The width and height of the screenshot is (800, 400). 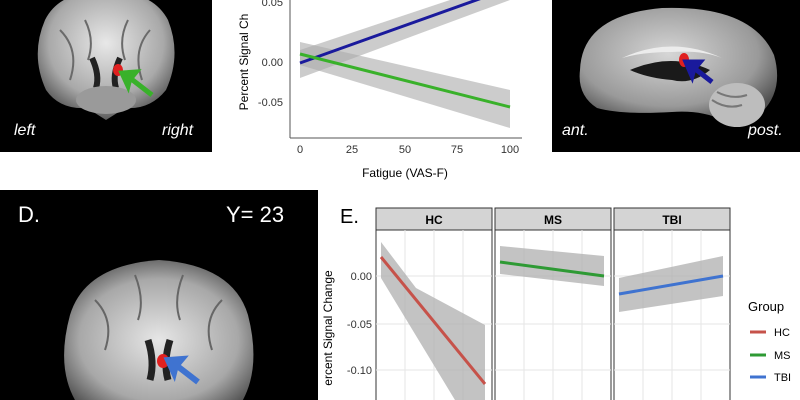 What do you see at coordinates (25, 130) in the screenshot?
I see `left-label: left` at bounding box center [25, 130].